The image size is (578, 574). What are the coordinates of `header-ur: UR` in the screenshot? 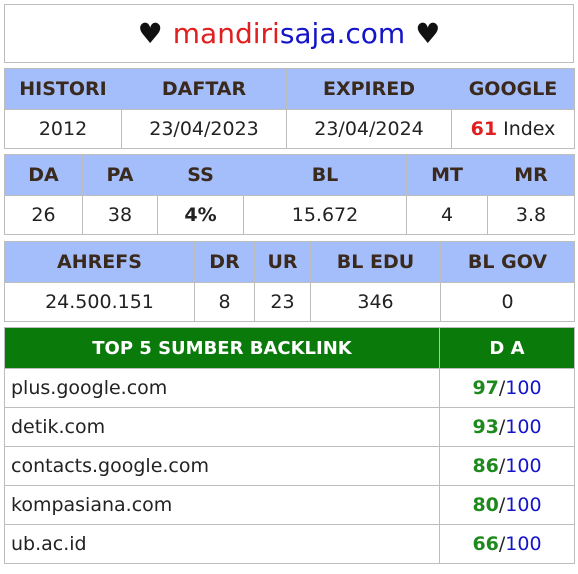 It's located at (282, 262).